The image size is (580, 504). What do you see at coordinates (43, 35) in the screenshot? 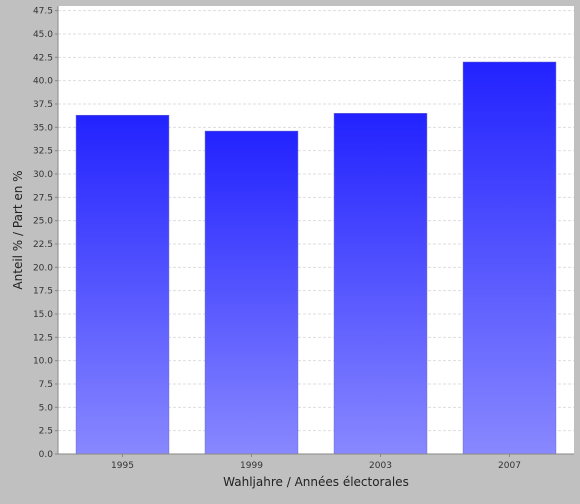
I see `y-tick-label: 45.0` at bounding box center [43, 35].